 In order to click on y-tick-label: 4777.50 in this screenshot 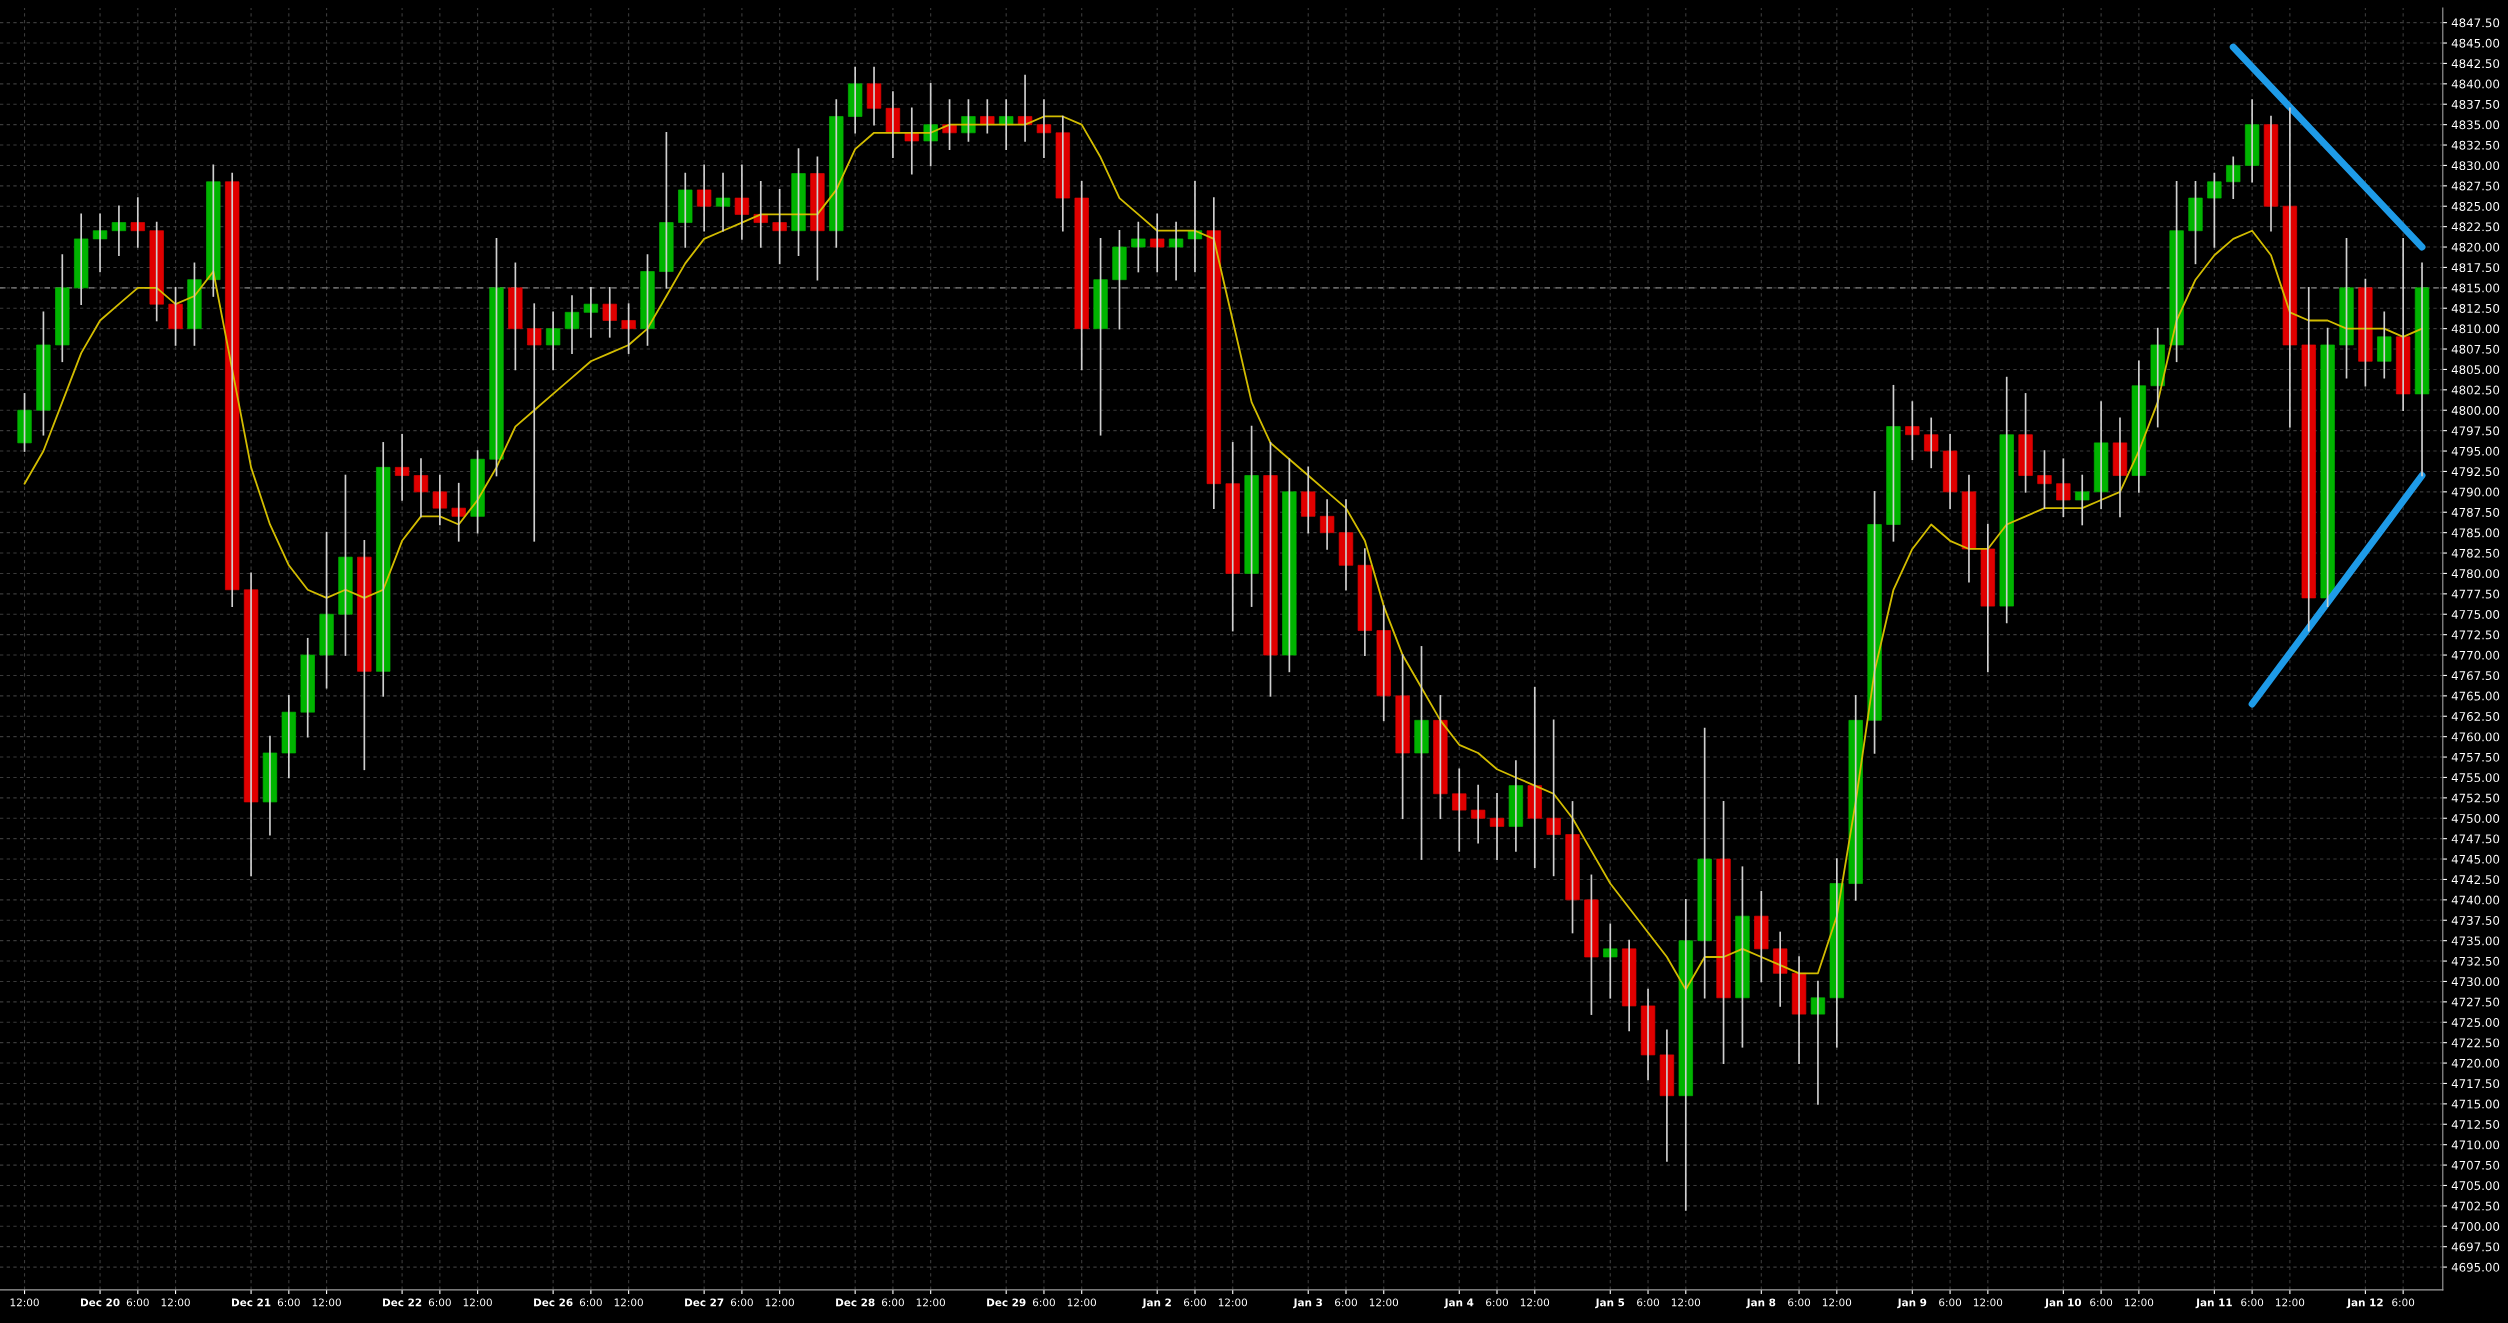, I will do `click(2475, 594)`.